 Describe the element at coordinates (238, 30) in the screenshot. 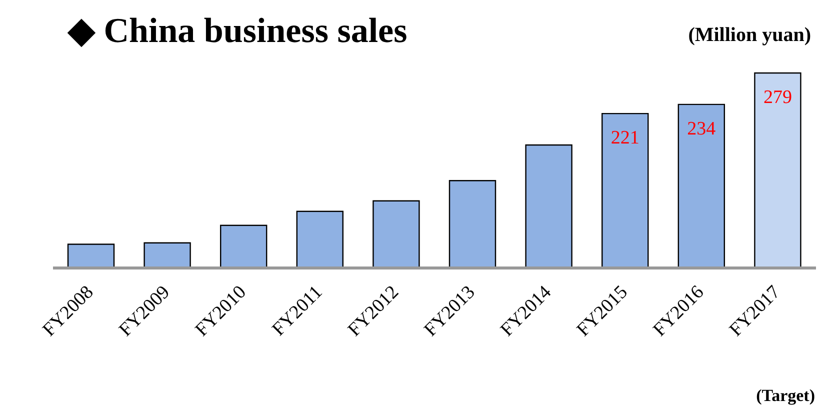

I see `chart-title: ◆ China business sales` at that location.